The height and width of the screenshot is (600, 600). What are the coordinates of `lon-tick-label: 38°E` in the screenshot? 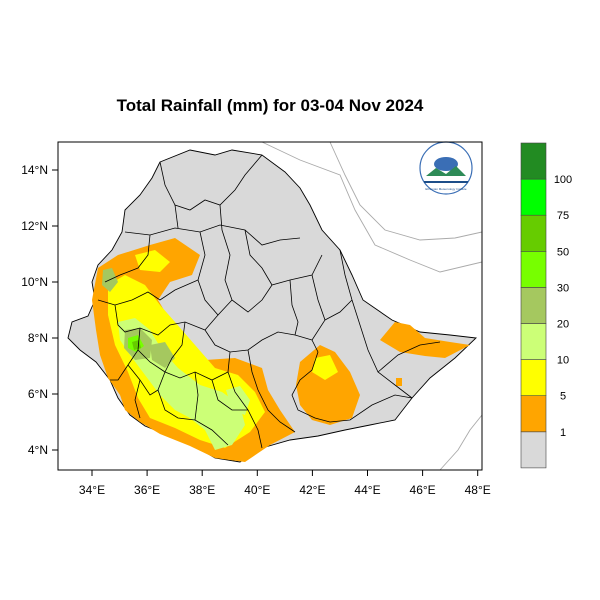 It's located at (202, 490).